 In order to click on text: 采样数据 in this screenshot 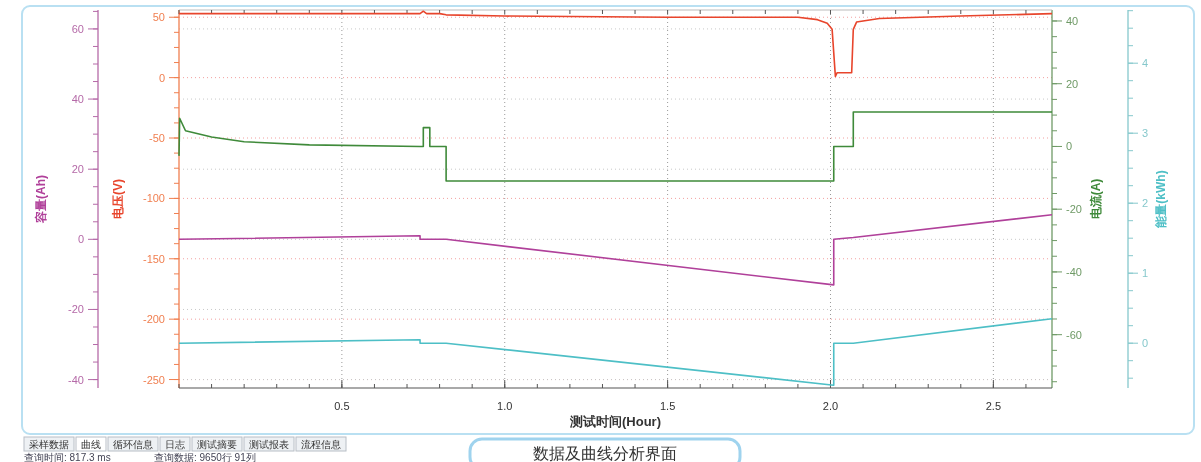, I will do `click(49, 444)`.